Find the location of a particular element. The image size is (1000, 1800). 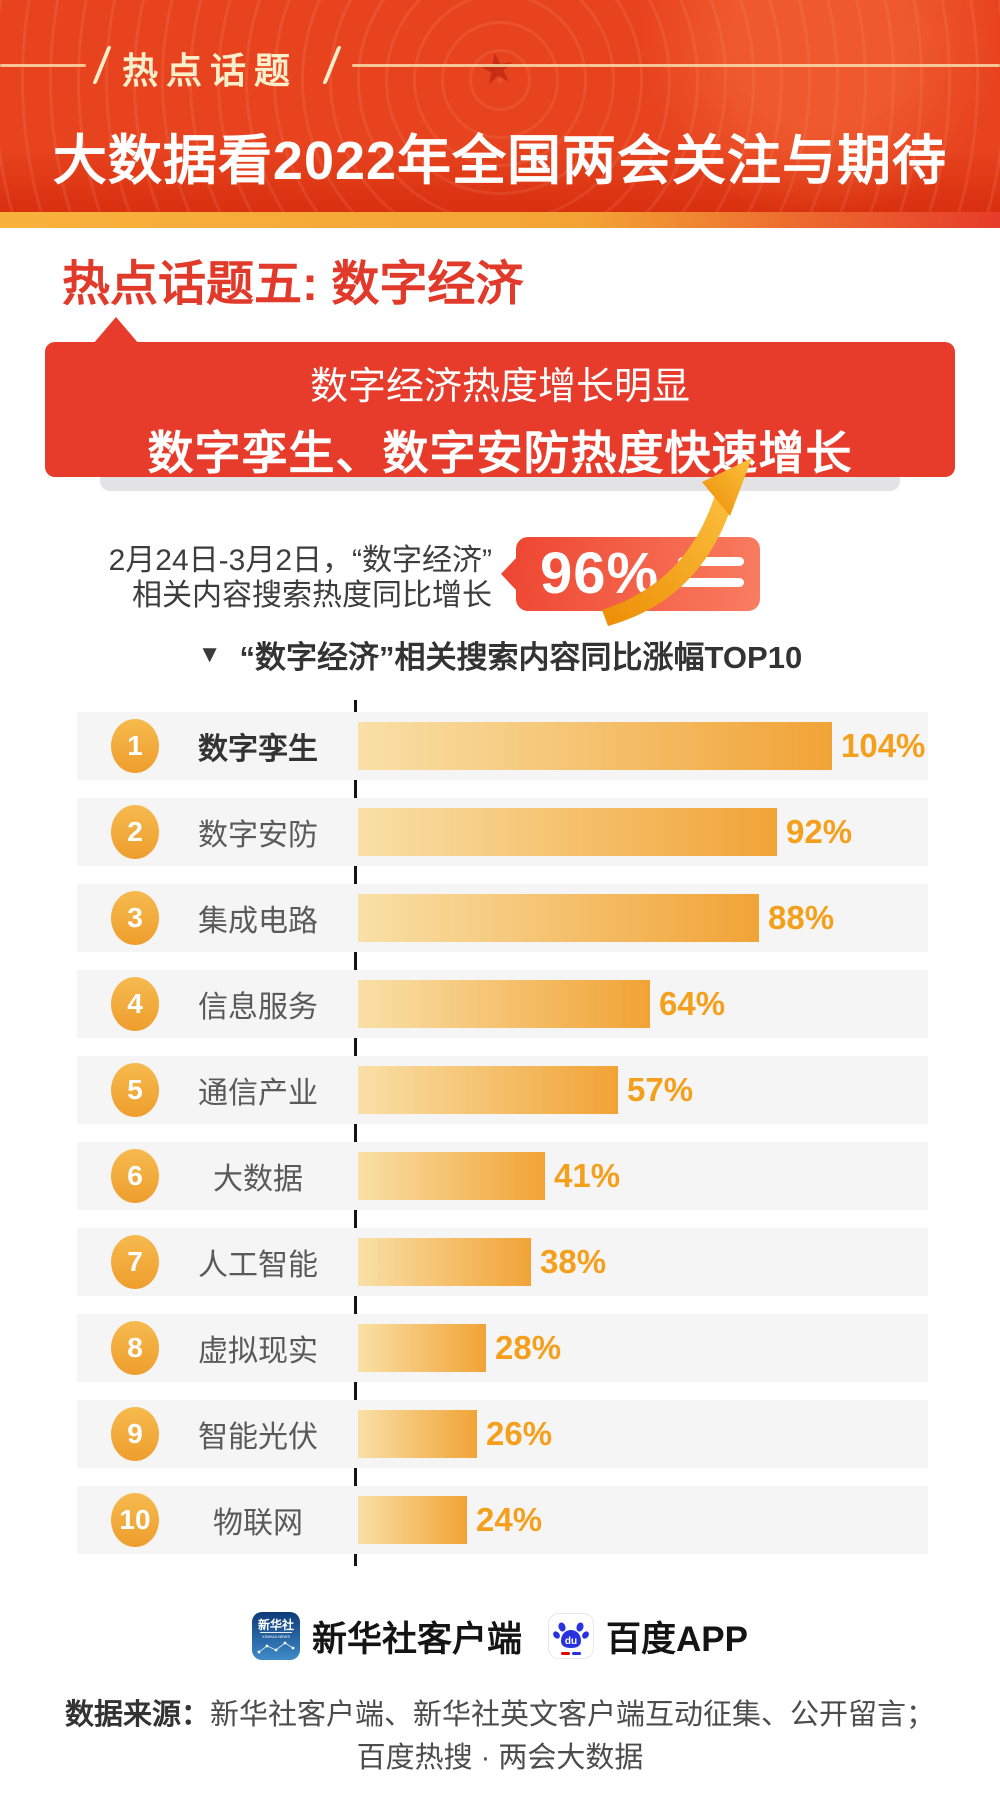

badge-line-right is located at coordinates (676, 65).